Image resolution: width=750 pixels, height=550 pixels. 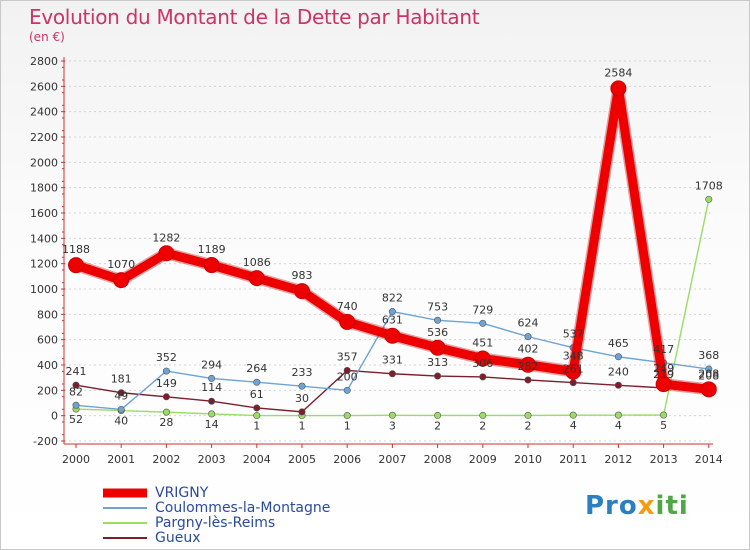 I want to click on y-tick-label: 2200, so click(x=44, y=137).